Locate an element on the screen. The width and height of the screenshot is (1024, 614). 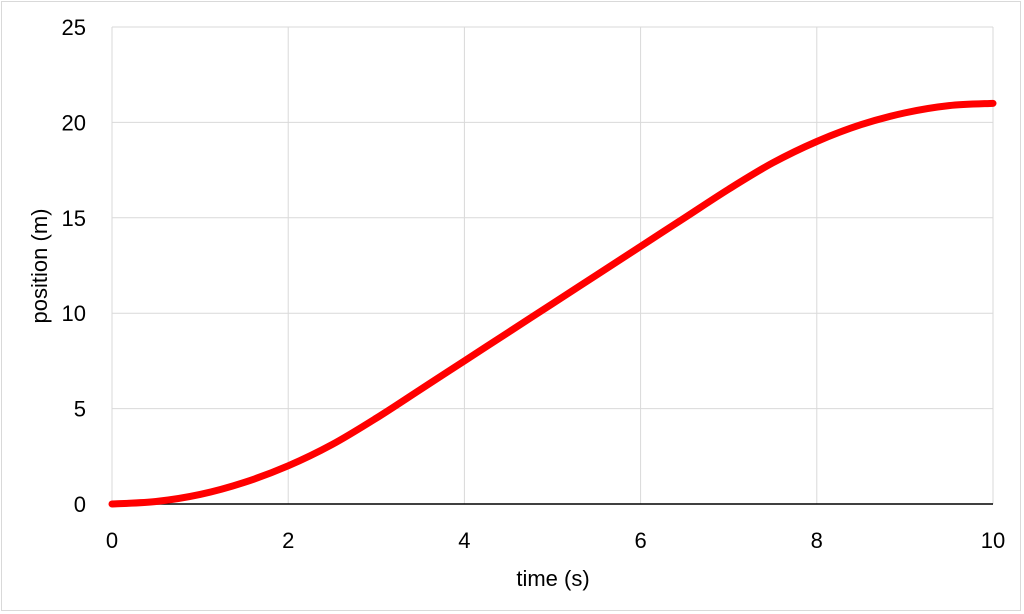
y-tick-label: 25 is located at coordinates (74, 27).